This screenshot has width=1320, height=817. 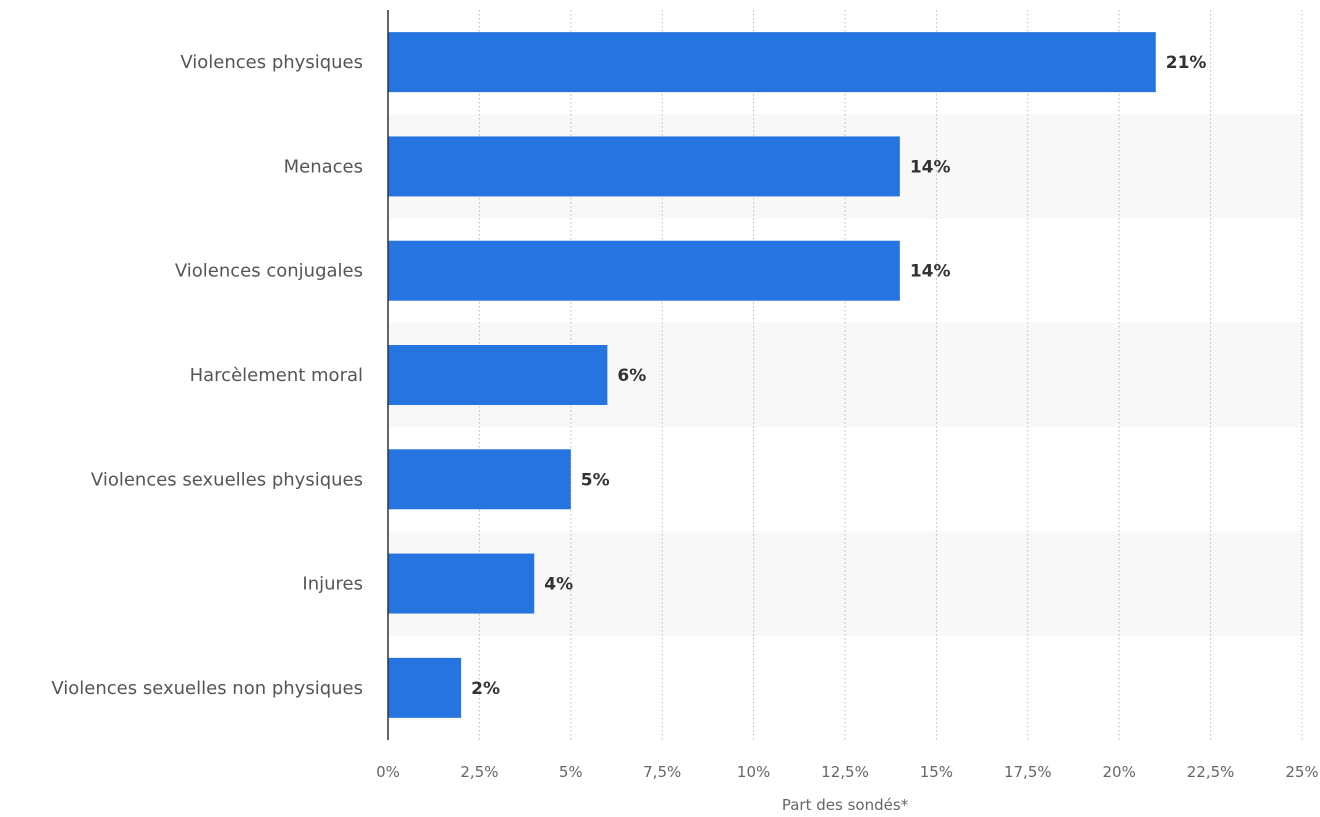 What do you see at coordinates (631, 376) in the screenshot?
I see `data-label: 6%` at bounding box center [631, 376].